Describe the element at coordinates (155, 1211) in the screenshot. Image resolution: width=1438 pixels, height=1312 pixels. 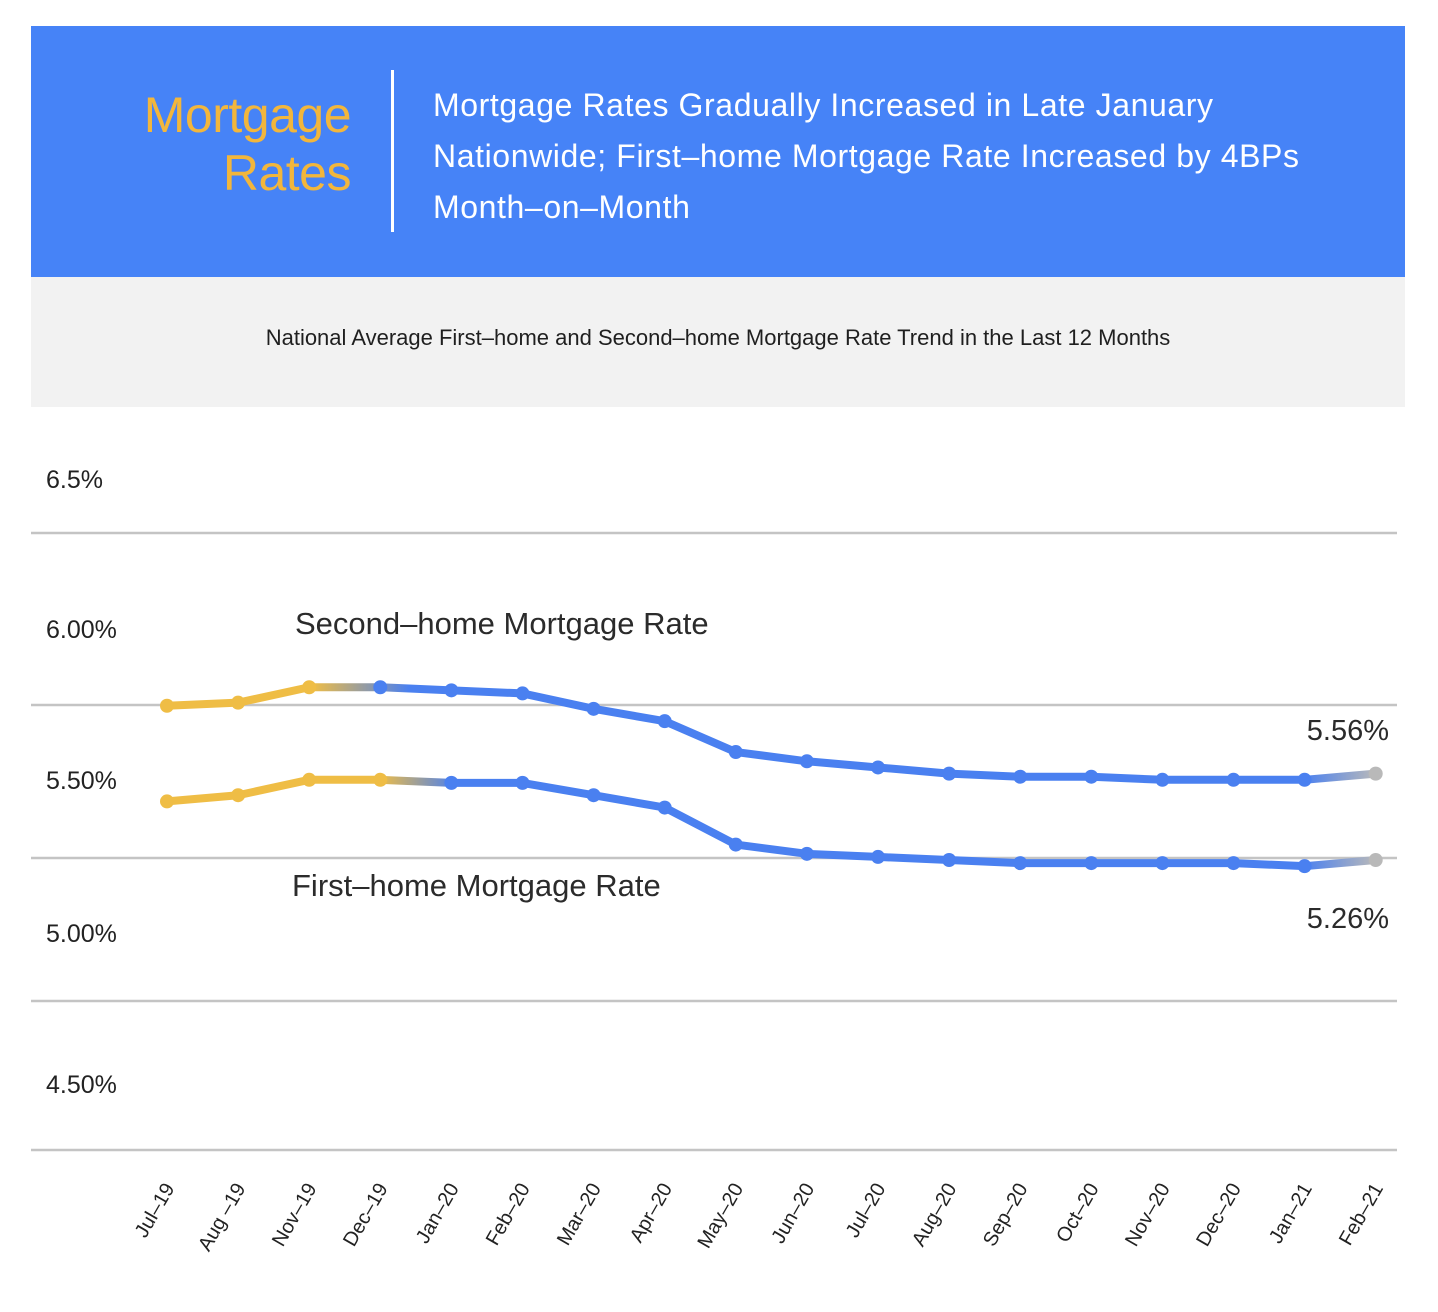
I see `x-tick-label: Jul–19` at that location.